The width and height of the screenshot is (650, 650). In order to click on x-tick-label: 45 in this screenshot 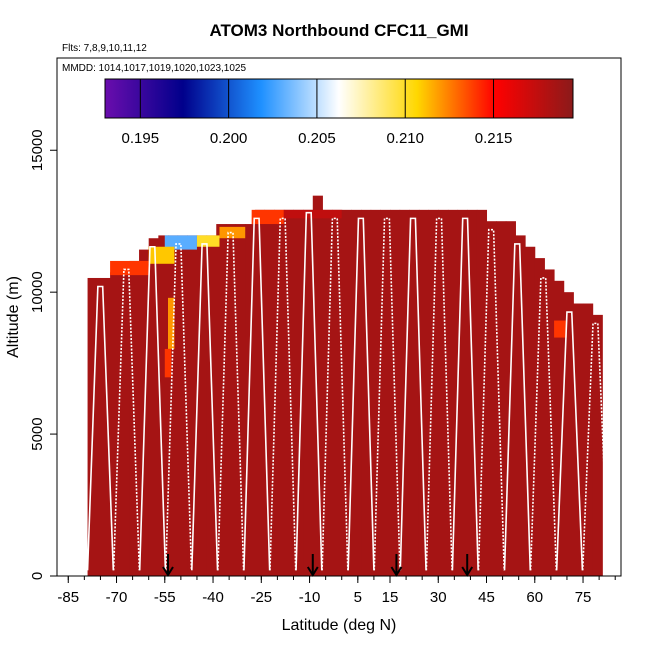, I will do `click(486, 597)`.